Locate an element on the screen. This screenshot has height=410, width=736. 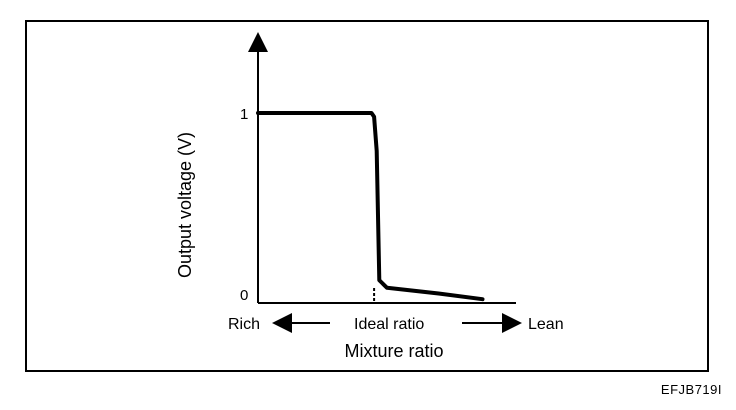
x-annotation-rich: Rich is located at coordinates (244, 324).